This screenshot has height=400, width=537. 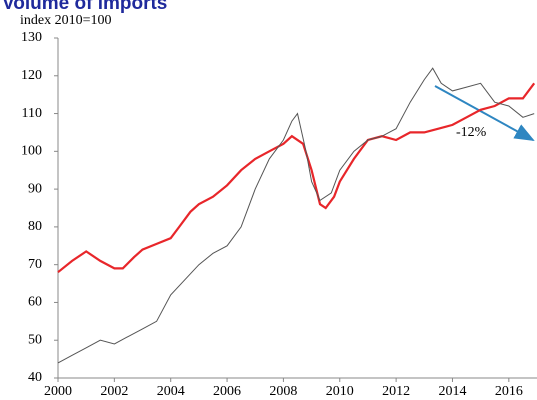 What do you see at coordinates (35, 264) in the screenshot?
I see `y-tick-label: 70` at bounding box center [35, 264].